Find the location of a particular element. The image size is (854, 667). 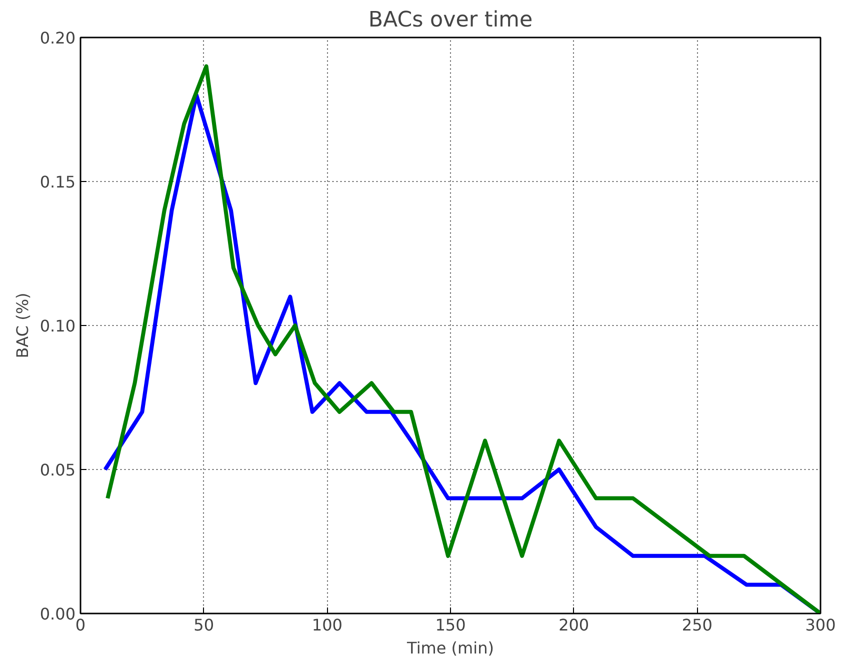

y-tick-label: 0.00 is located at coordinates (58, 614).